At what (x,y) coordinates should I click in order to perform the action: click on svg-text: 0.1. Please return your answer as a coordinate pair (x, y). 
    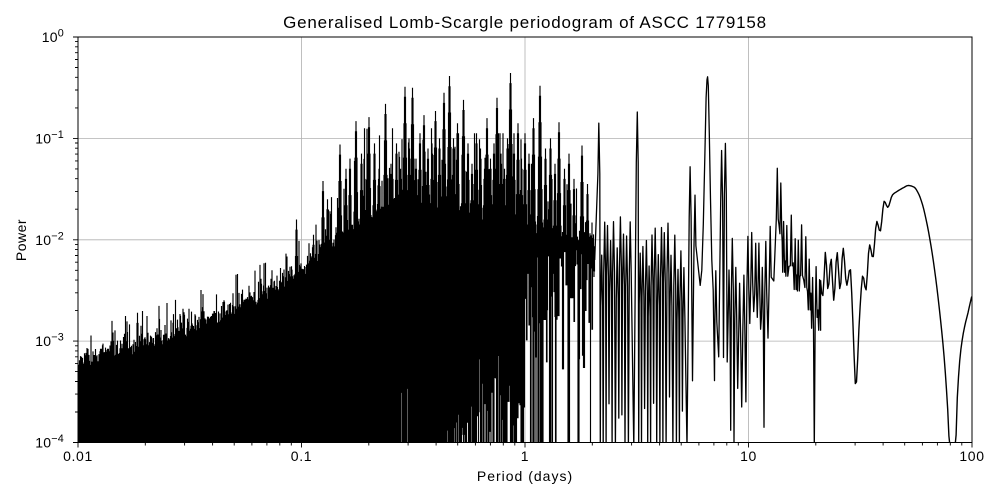
    Looking at the image, I should click on (301, 456).